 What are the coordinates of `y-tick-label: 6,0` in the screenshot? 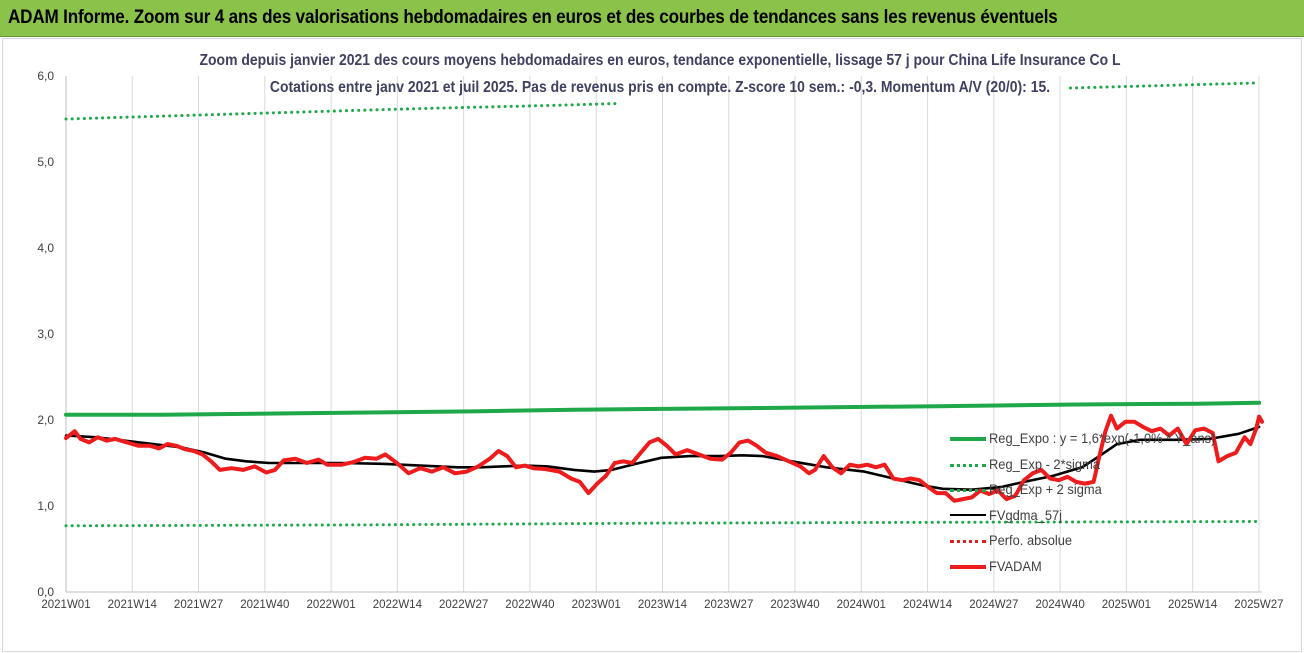 It's located at (45, 76).